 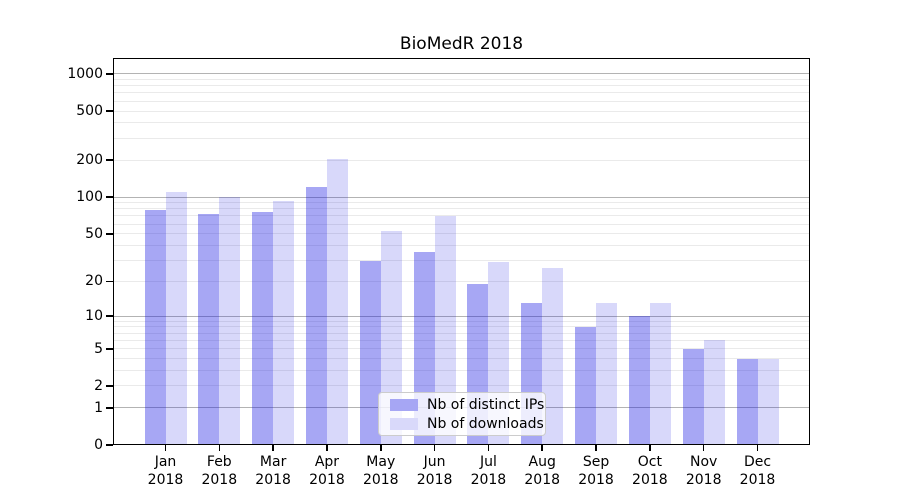 I want to click on bar-distinct-ips-may, so click(x=370, y=352).